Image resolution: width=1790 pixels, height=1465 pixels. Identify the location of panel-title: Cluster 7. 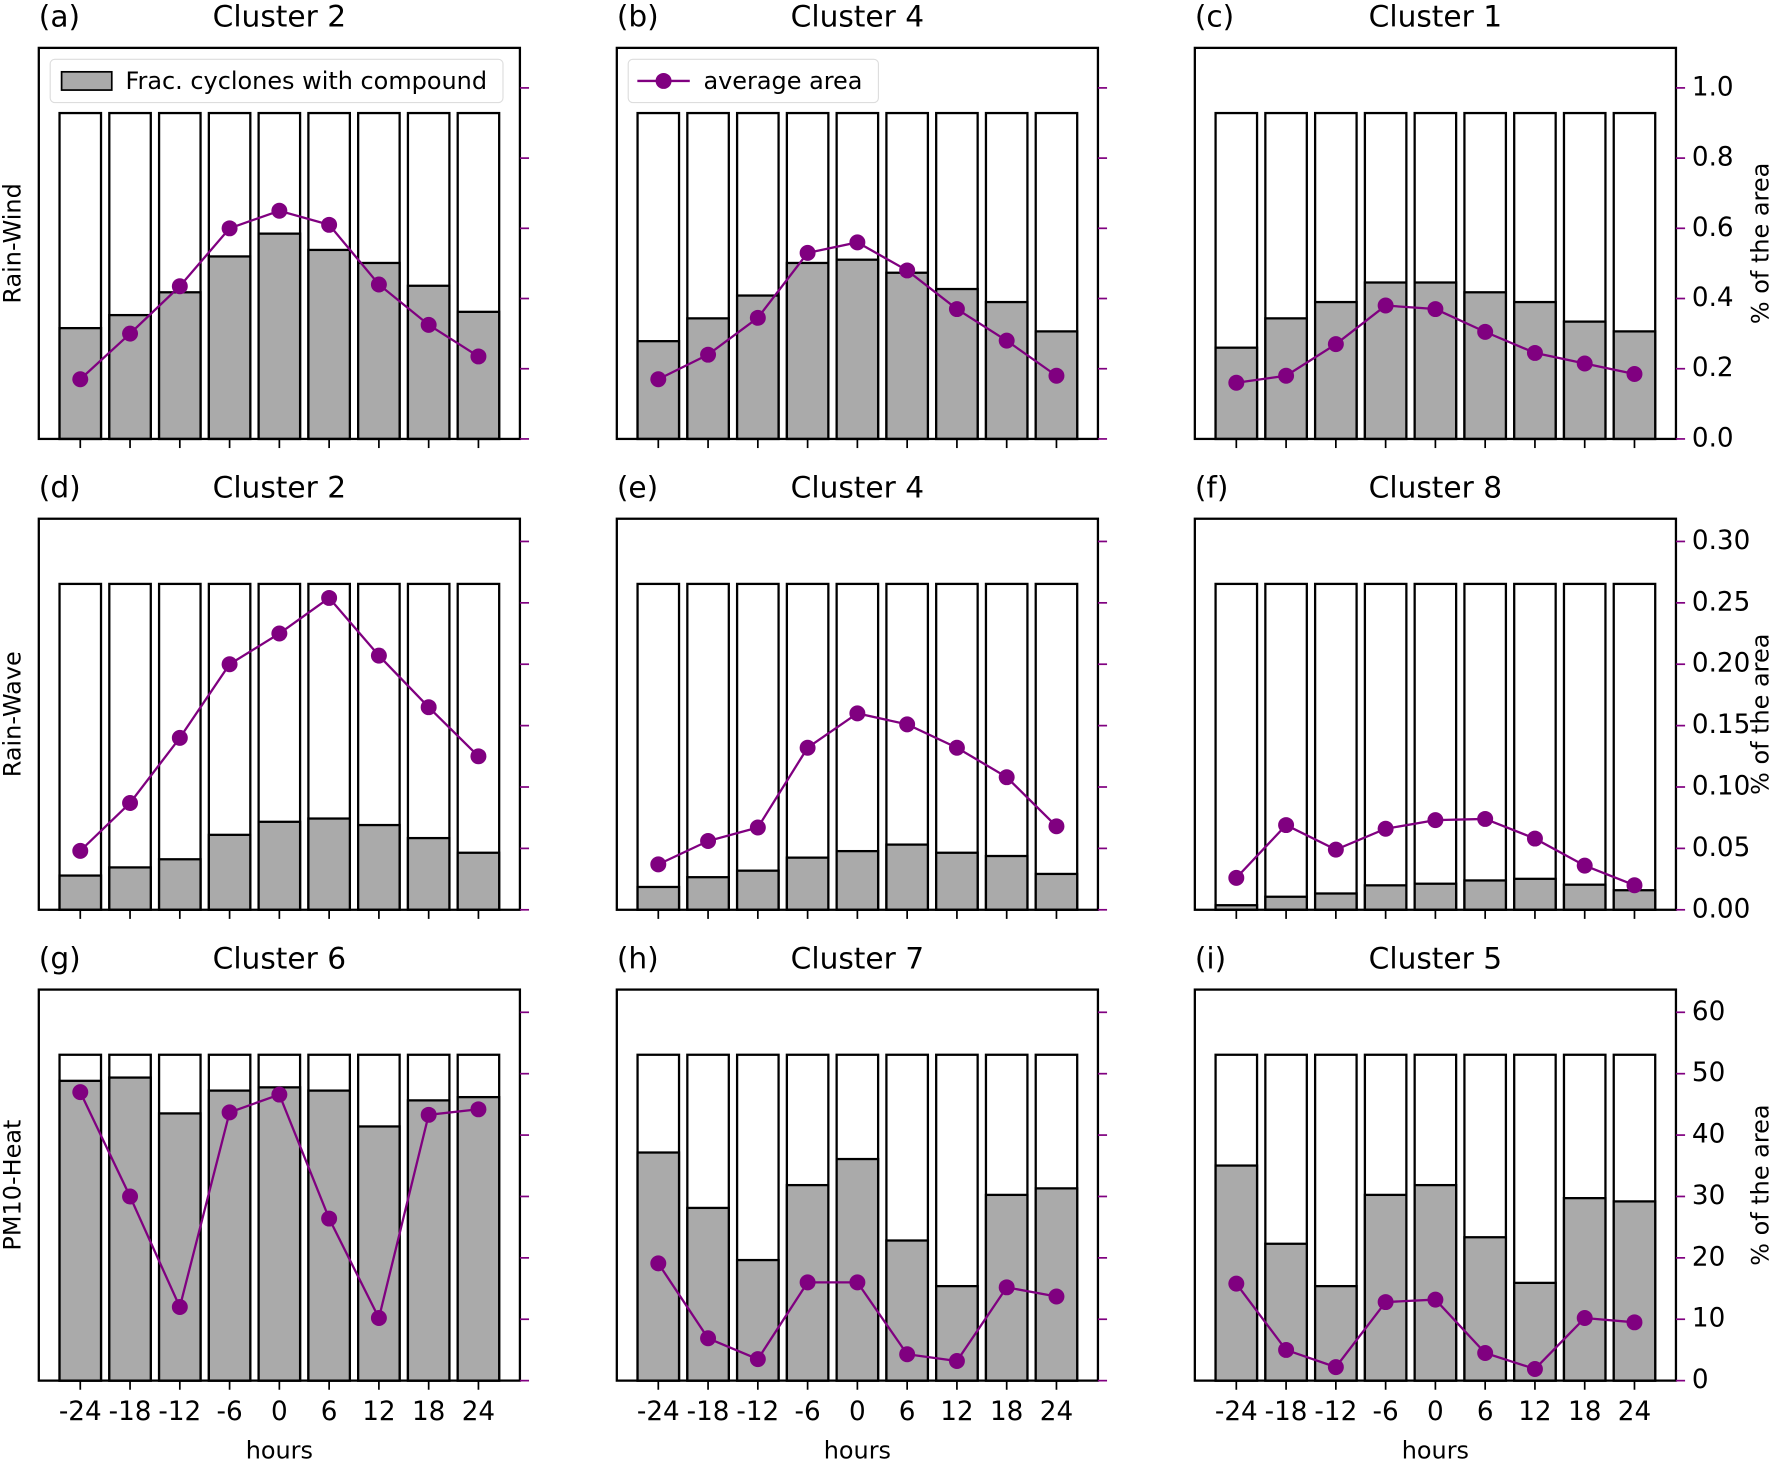
(857, 957).